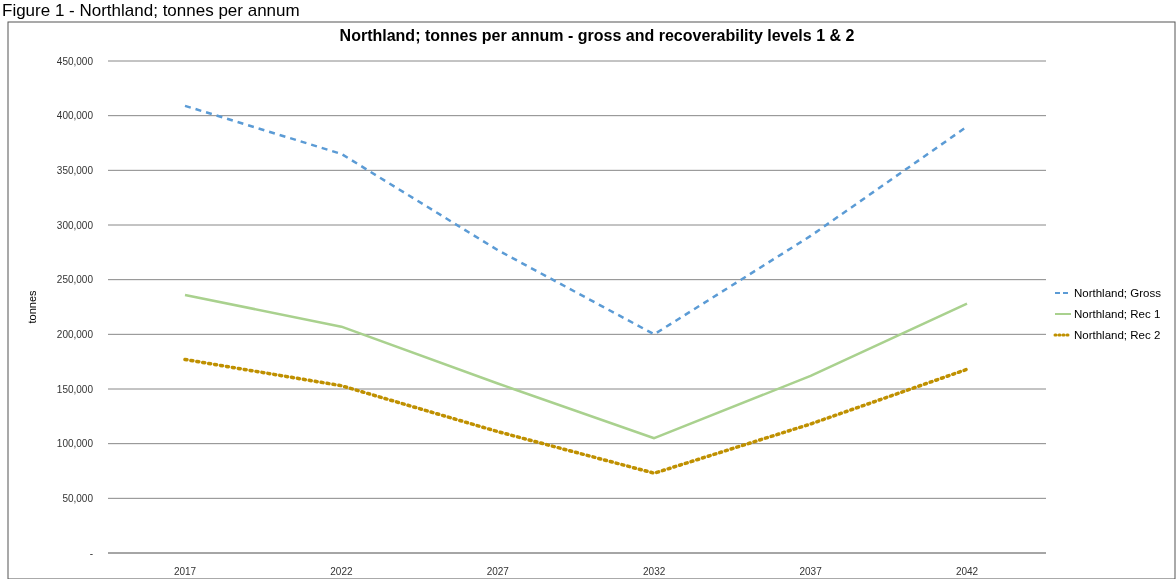 This screenshot has width=1176, height=579. What do you see at coordinates (1117, 314) in the screenshot?
I see `legend-label: Northland; Rec 1` at bounding box center [1117, 314].